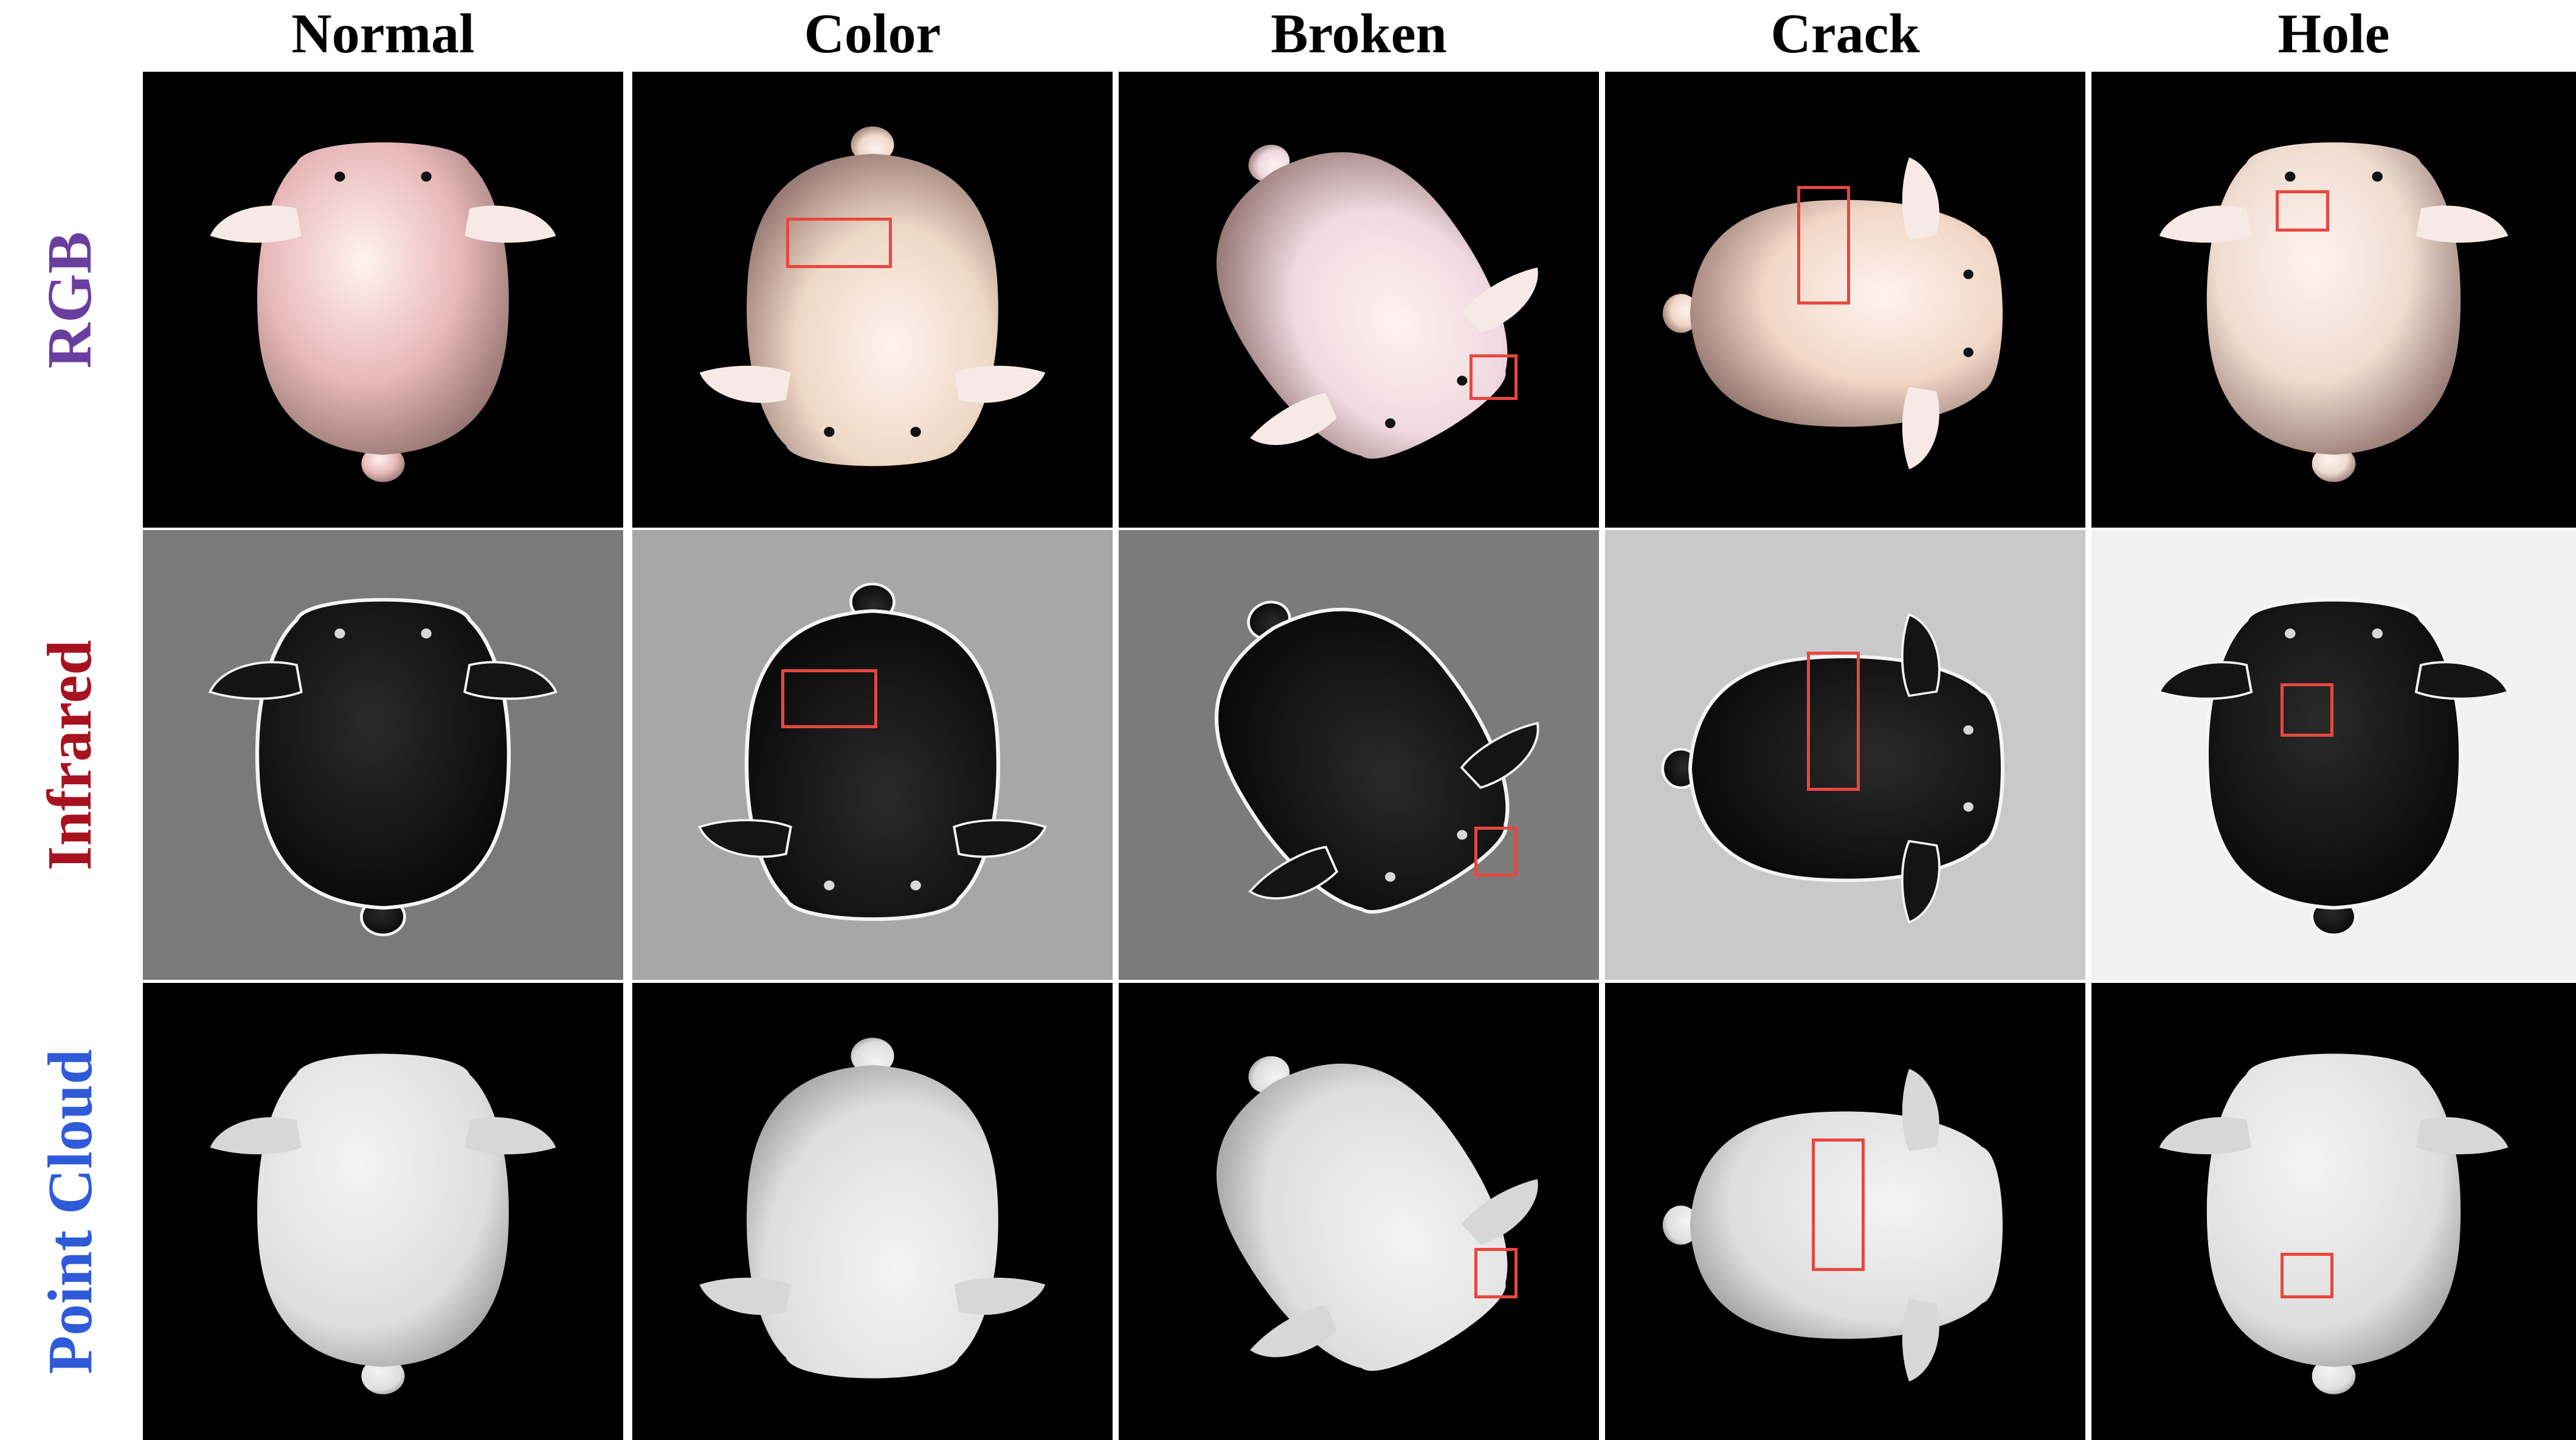  I want to click on column-header-color: Color, so click(872, 33).